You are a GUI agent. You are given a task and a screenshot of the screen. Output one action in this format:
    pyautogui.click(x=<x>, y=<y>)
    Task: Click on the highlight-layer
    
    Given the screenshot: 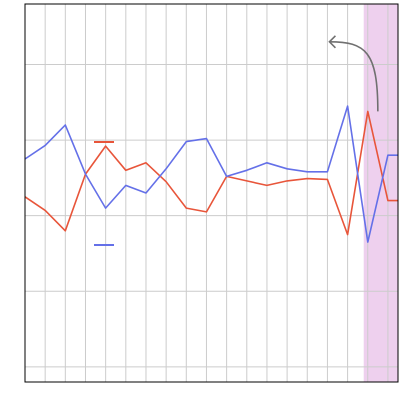 What is the action you would take?
    pyautogui.click(x=380, y=193)
    